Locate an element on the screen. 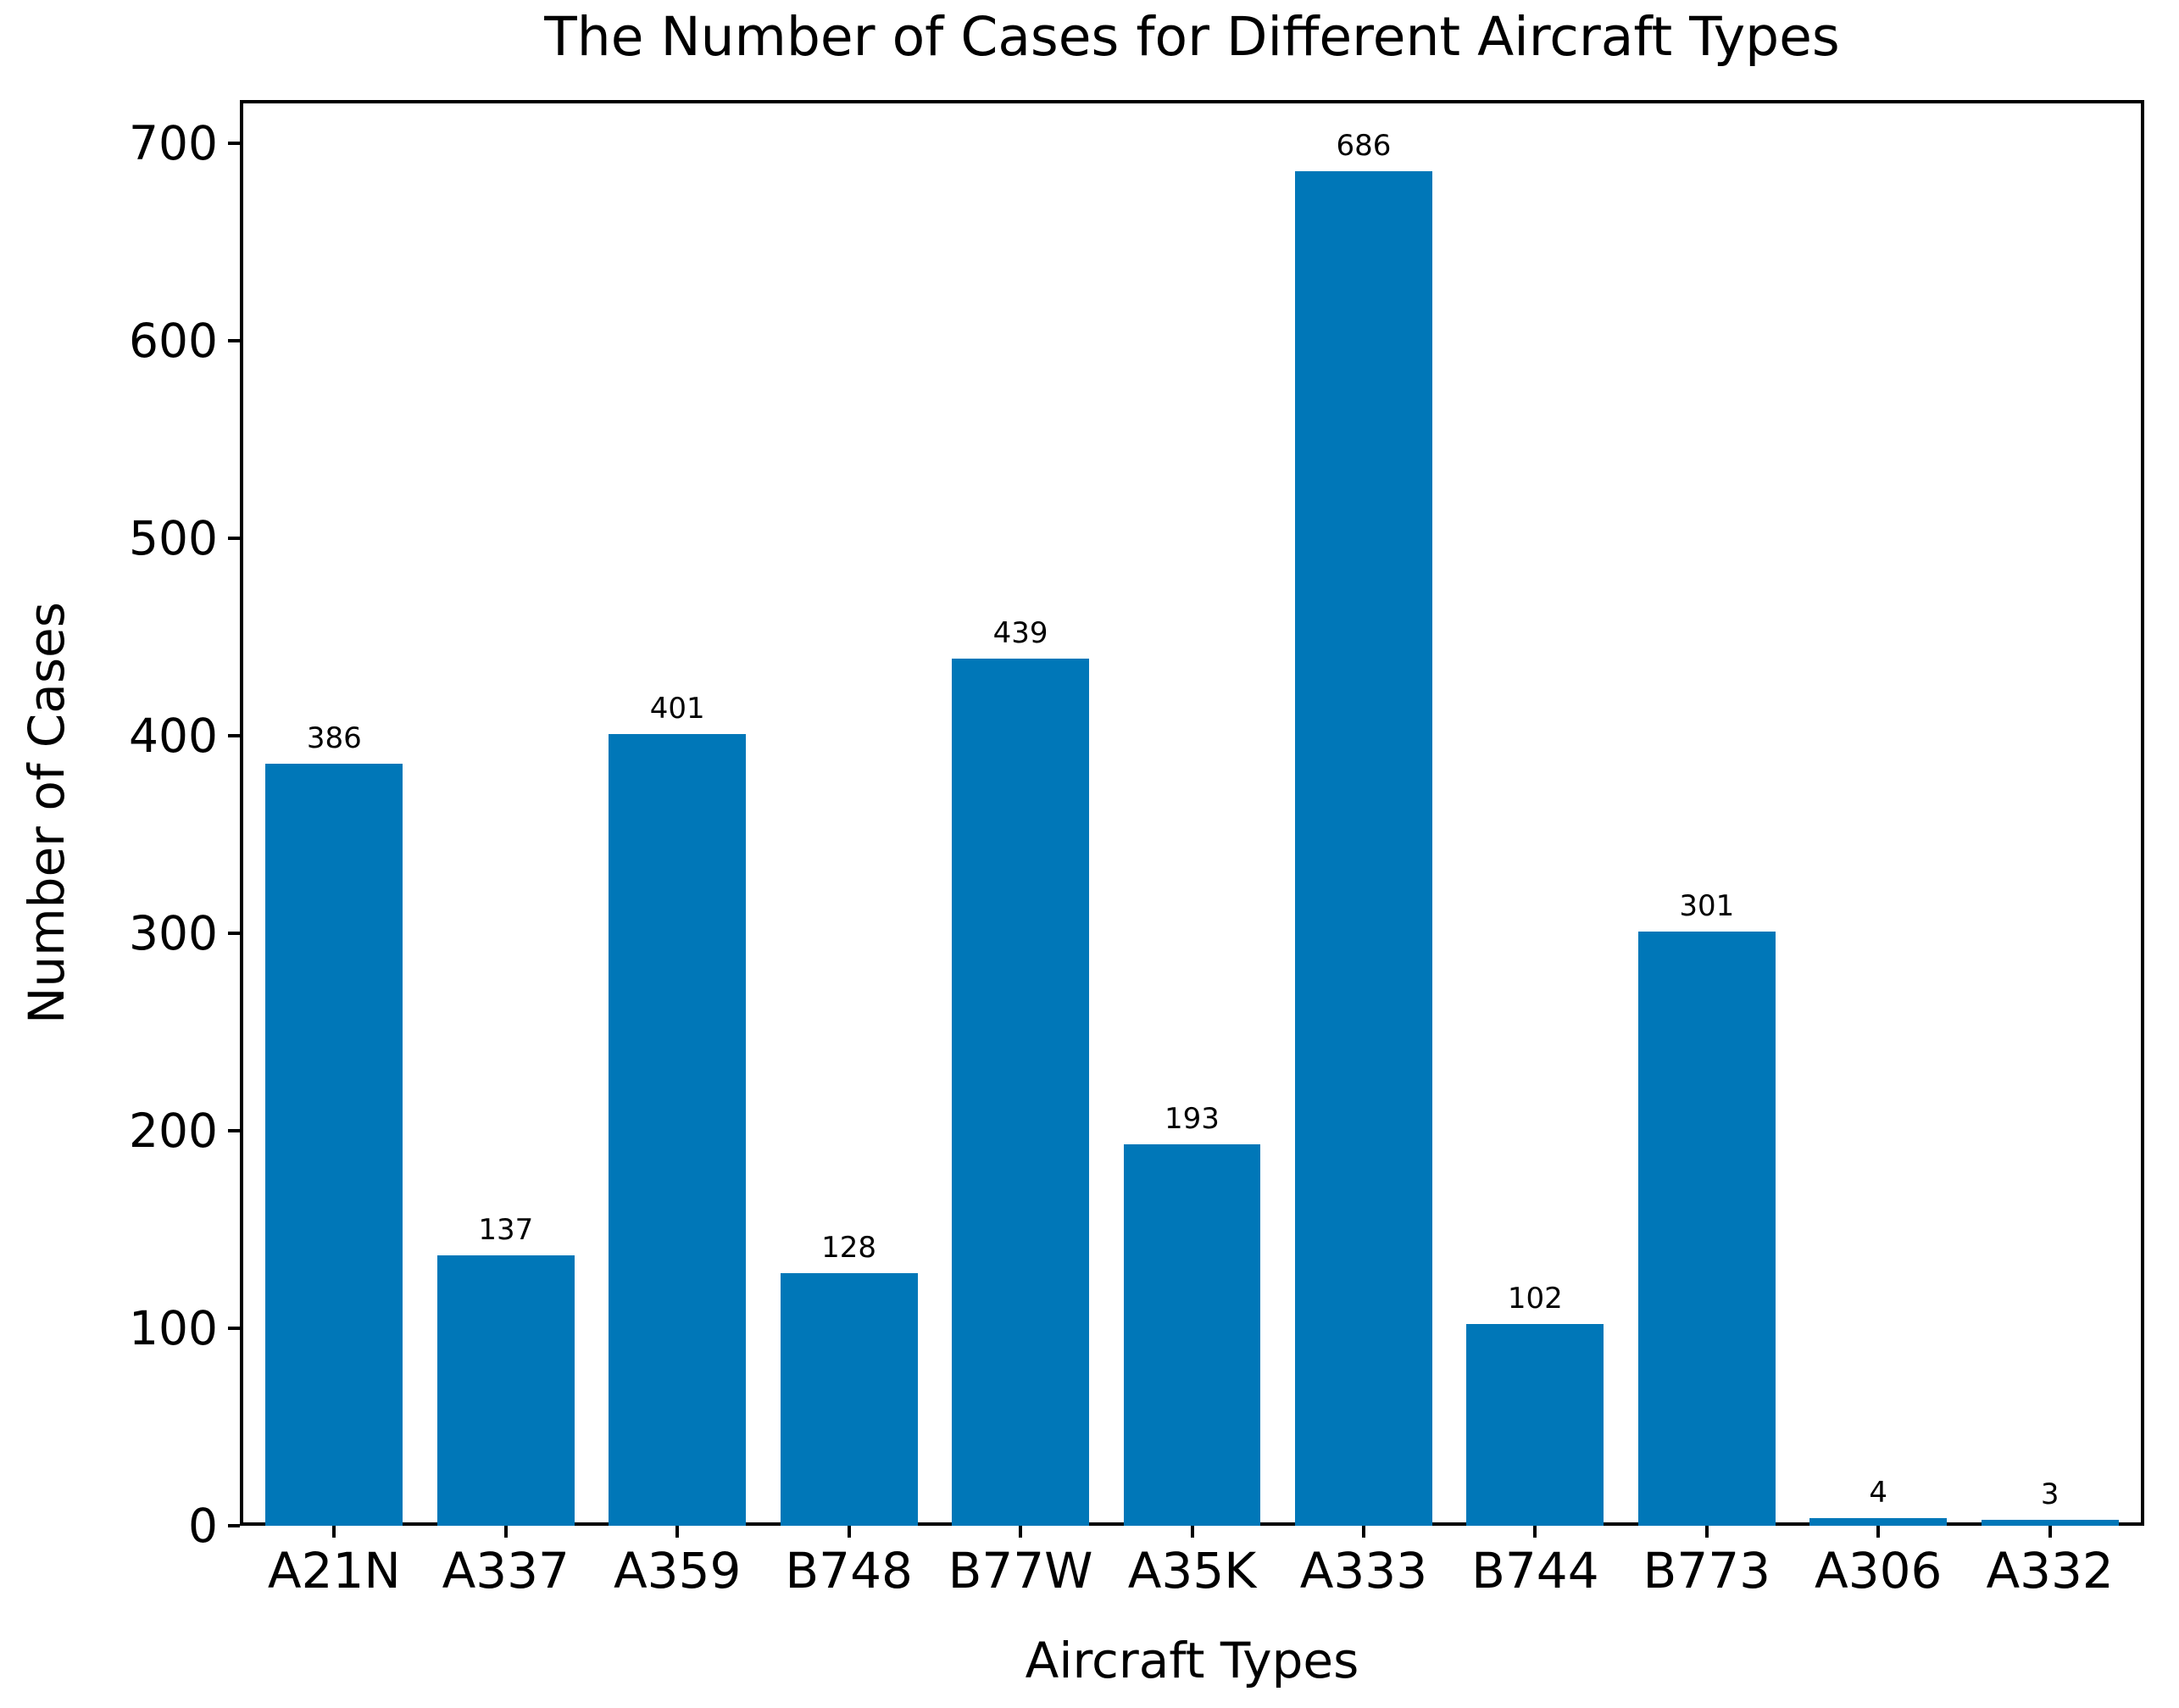  bar-a306 is located at coordinates (1878, 1521).